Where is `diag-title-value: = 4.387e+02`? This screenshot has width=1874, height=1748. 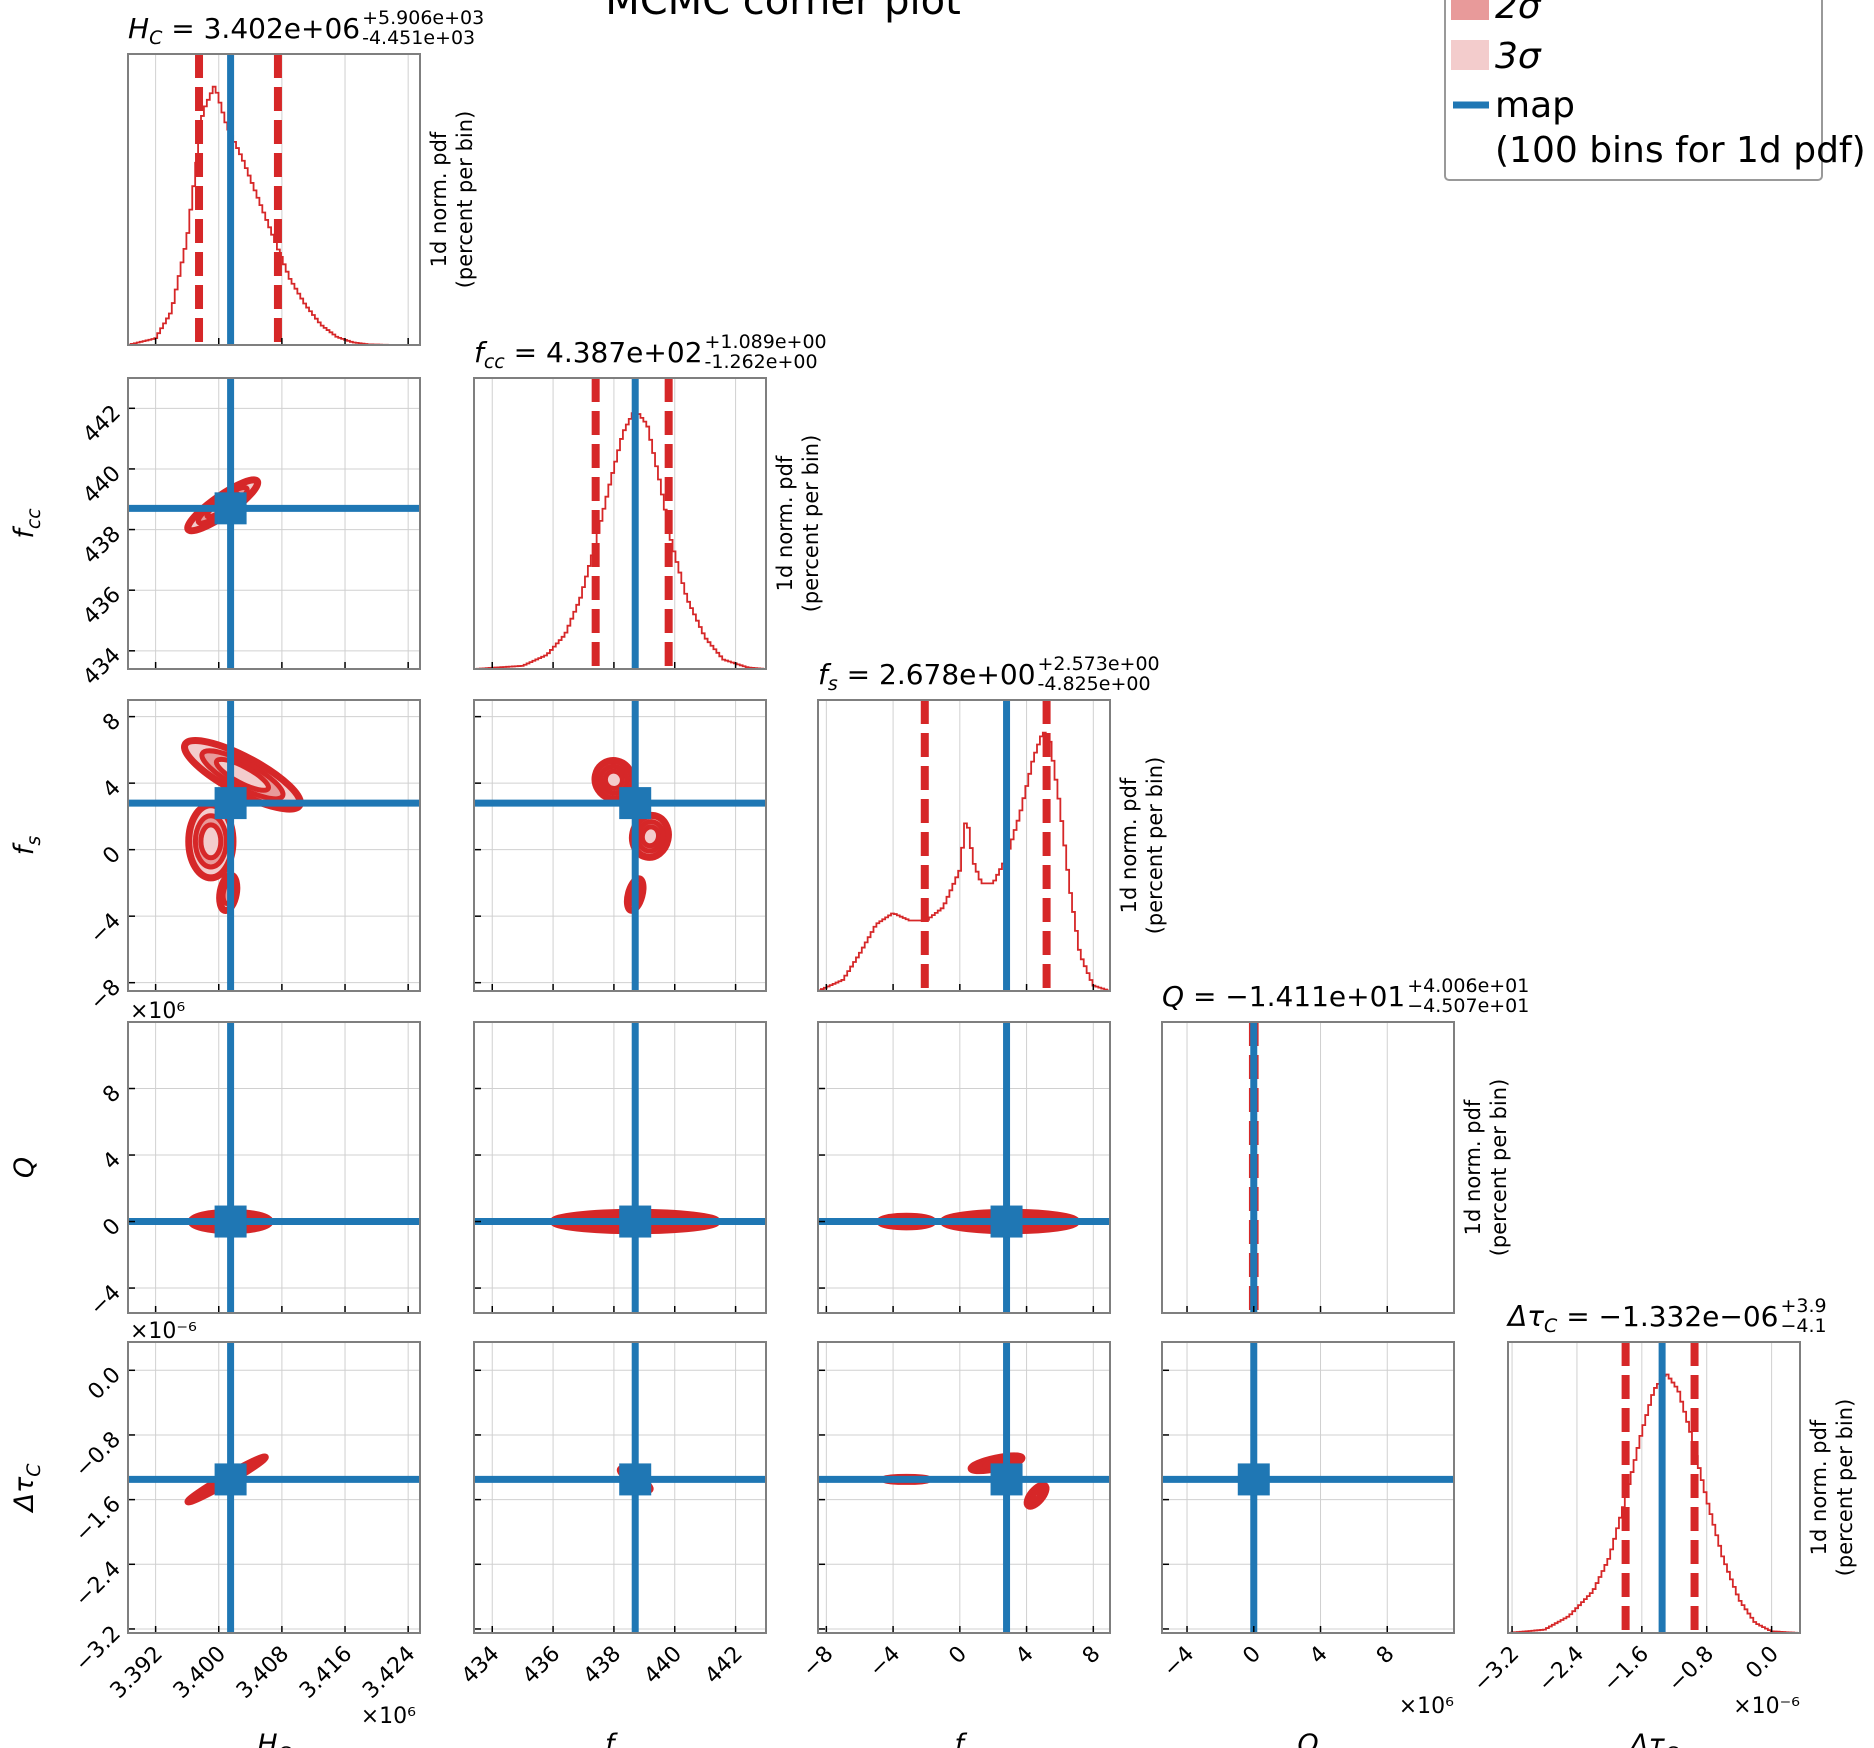 diag-title-value: = 4.387e+02 is located at coordinates (604, 352).